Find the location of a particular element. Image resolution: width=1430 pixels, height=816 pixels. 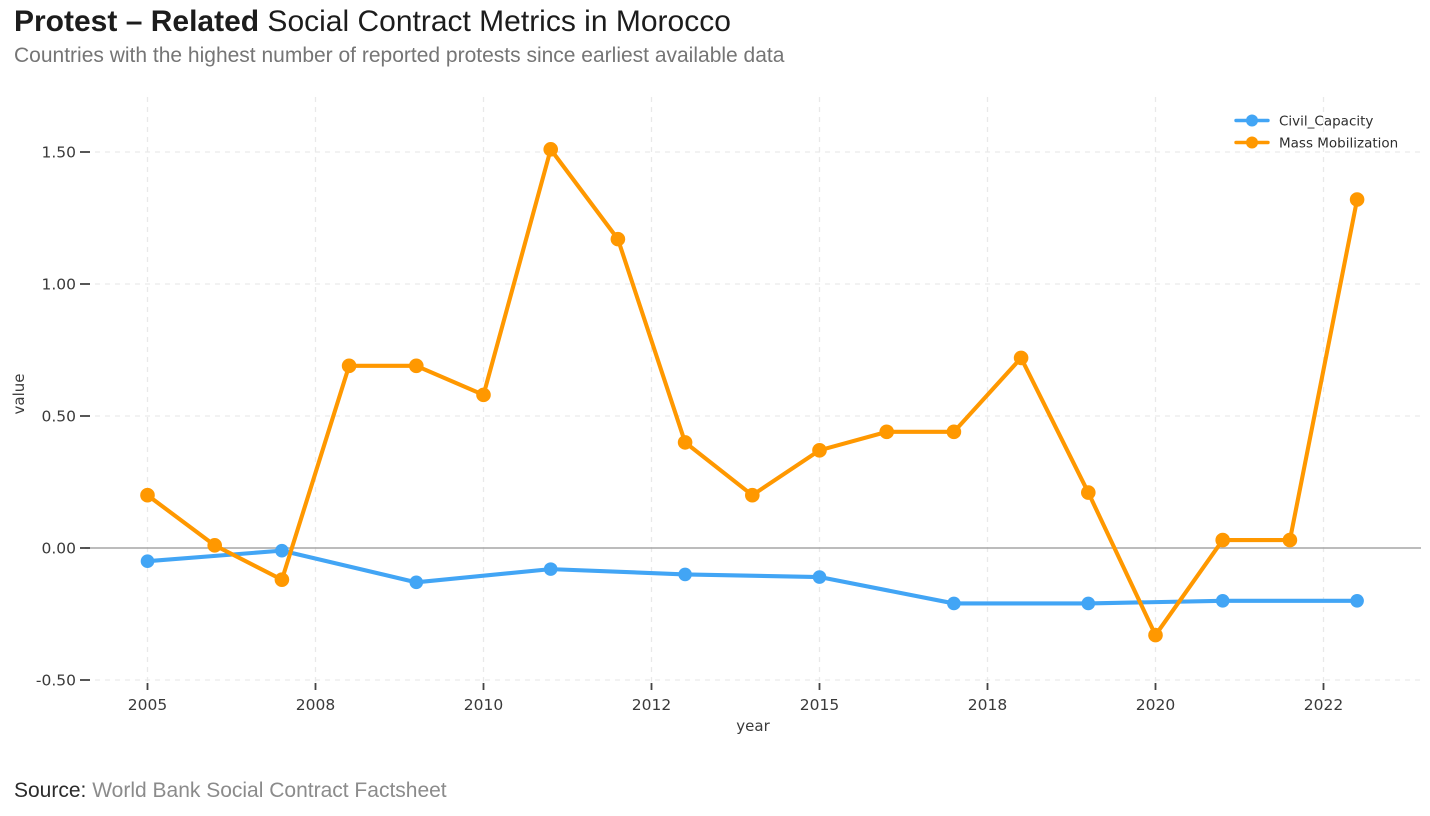

x-tick-label: 2018 is located at coordinates (987, 705).